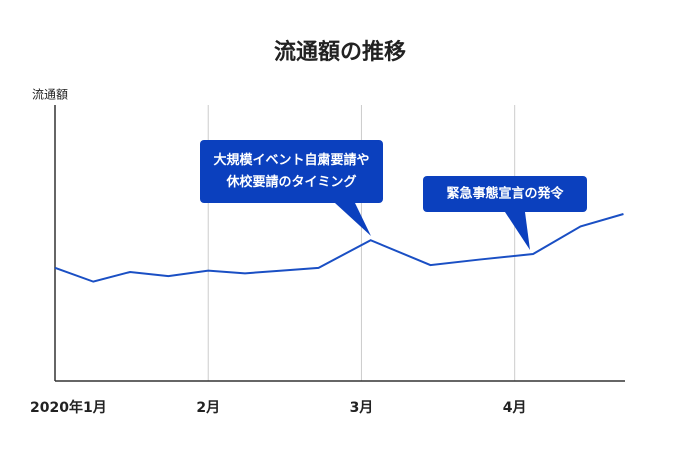 This screenshot has width=680, height=454. I want to click on x-tick-label: 2020年1月, so click(68, 407).